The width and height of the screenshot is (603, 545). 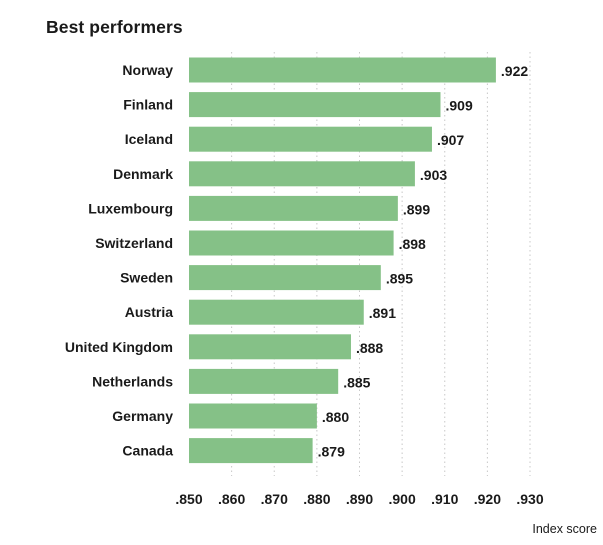 I want to click on value-label: .909, so click(x=458, y=106).